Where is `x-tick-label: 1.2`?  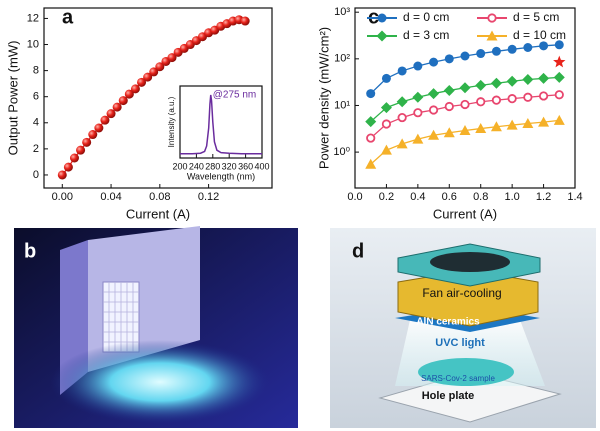 x-tick-label: 1.2 is located at coordinates (543, 197).